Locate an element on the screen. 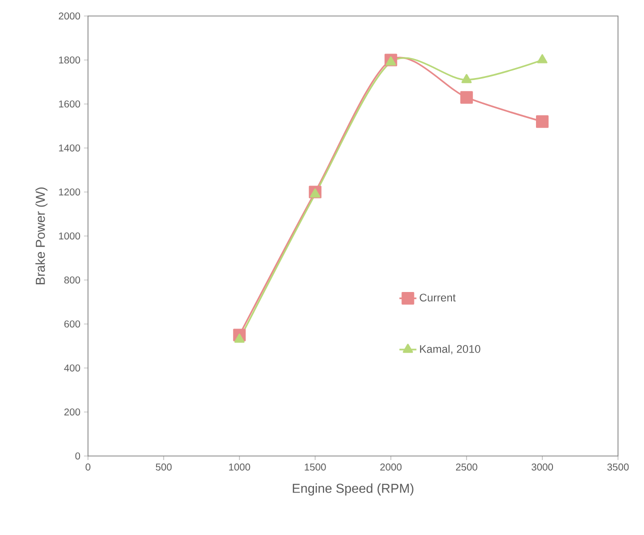 Image resolution: width=644 pixels, height=535 pixels. y-axis-title: Brake Power (W) is located at coordinates (41, 236).